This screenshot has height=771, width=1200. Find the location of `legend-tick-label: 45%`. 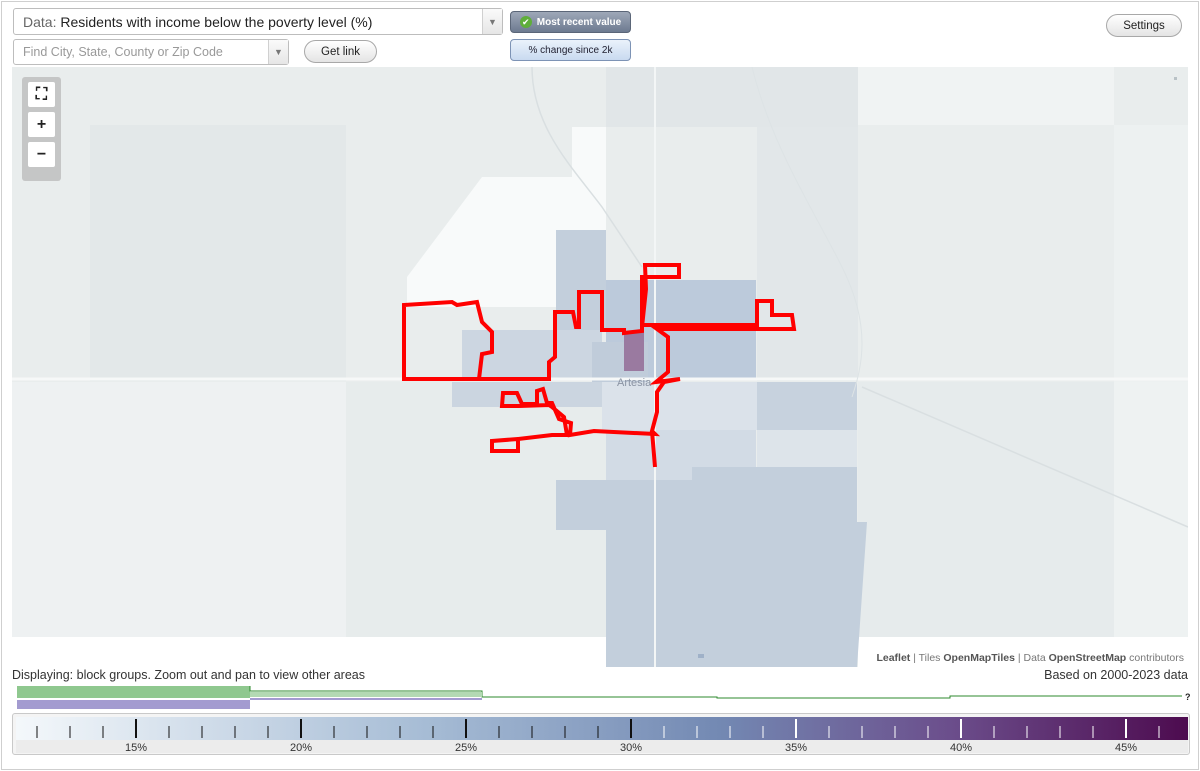

legend-tick-label: 45% is located at coordinates (1126, 748).